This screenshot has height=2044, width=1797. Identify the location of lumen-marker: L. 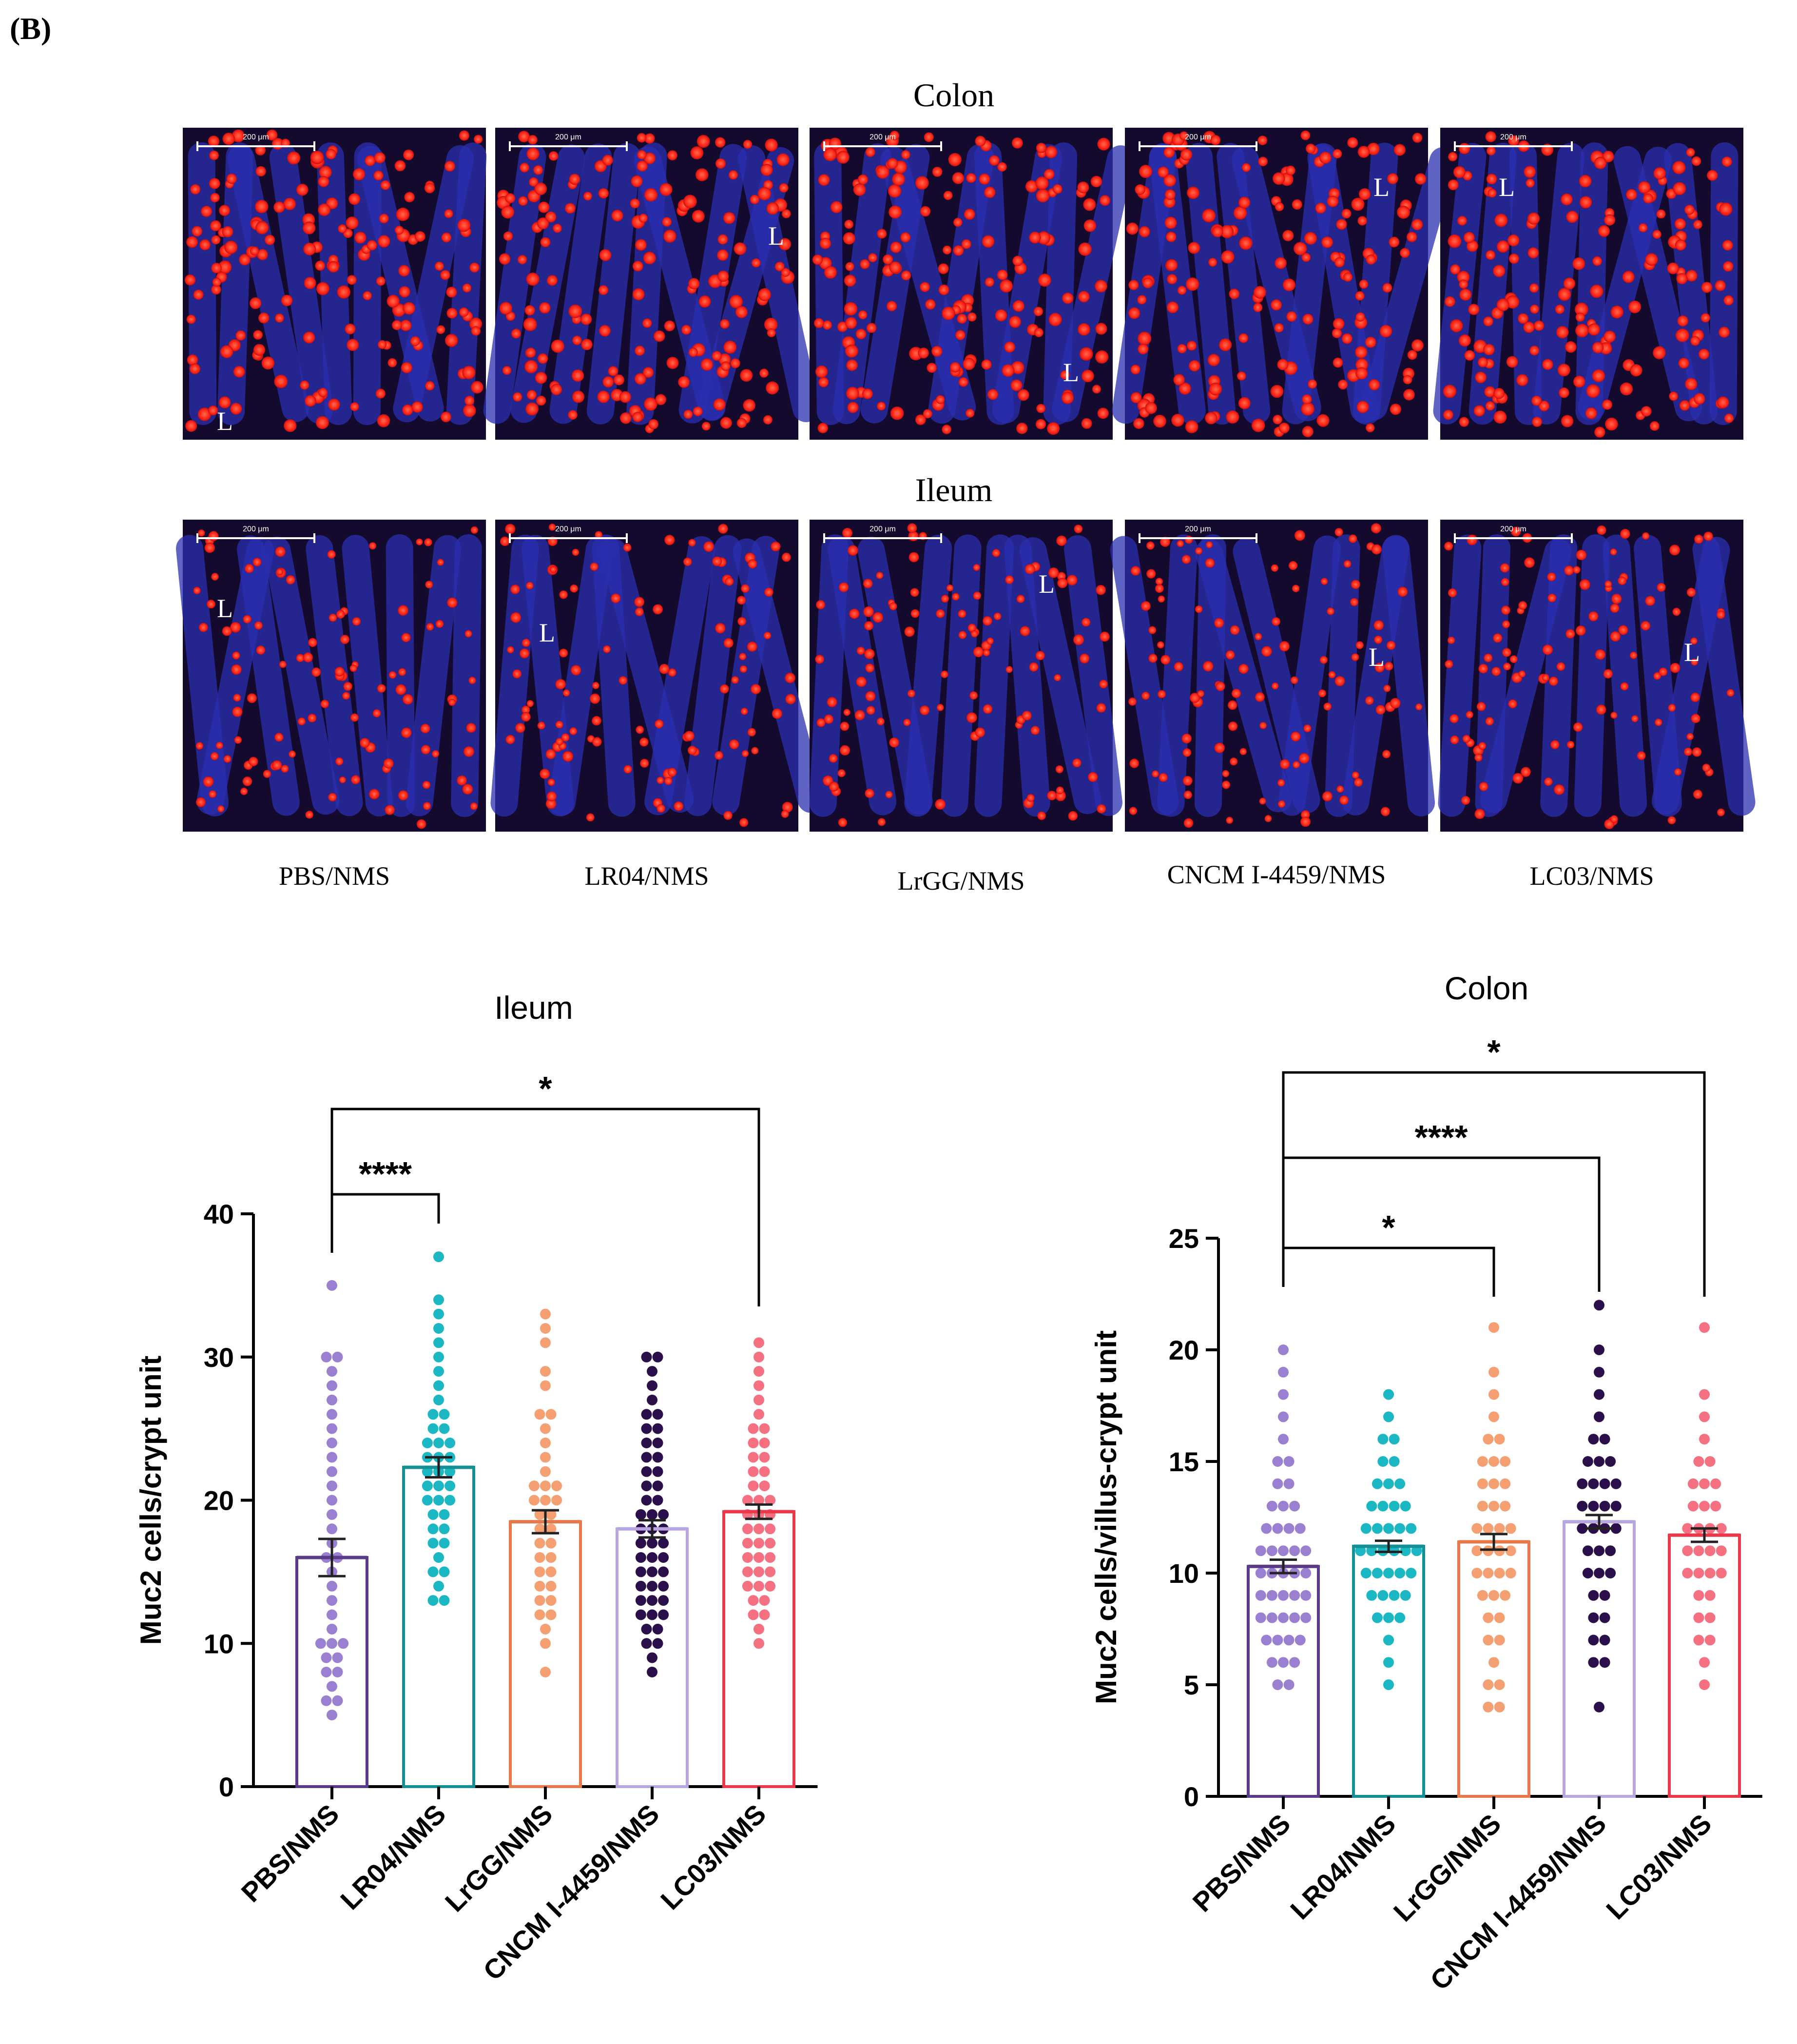
(1047, 584).